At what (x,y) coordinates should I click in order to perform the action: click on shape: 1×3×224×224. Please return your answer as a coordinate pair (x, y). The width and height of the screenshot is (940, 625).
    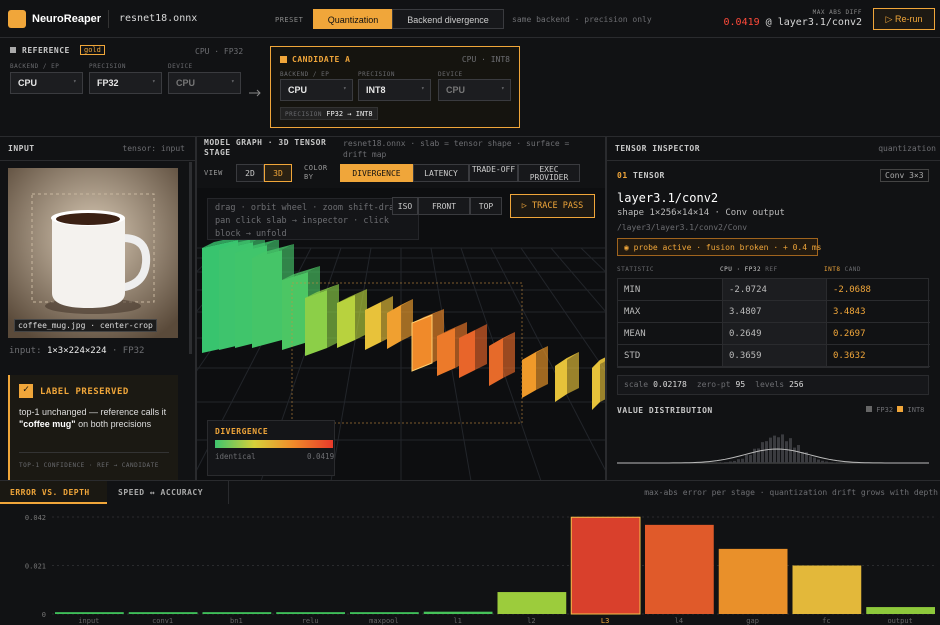
    Looking at the image, I should click on (76, 351).